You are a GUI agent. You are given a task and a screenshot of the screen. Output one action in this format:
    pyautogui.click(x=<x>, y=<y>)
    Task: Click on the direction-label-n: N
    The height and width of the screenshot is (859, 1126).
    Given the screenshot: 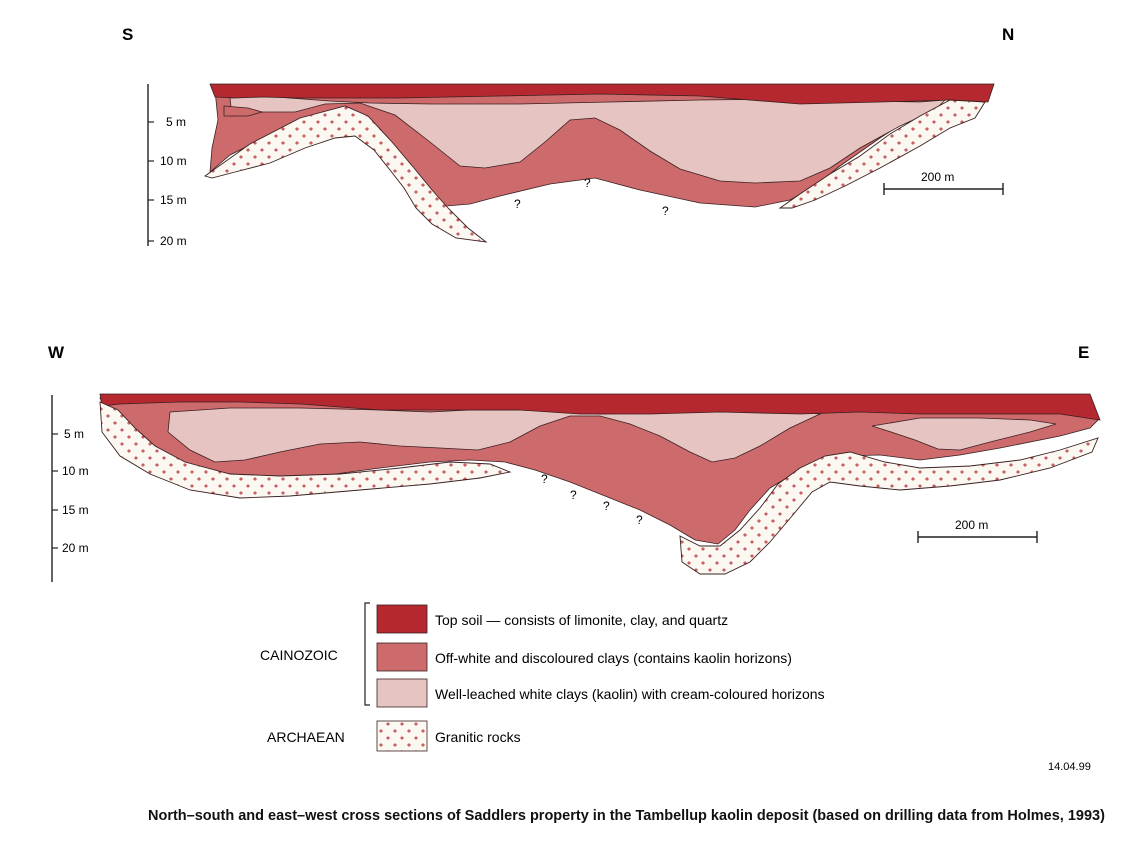 What is the action you would take?
    pyautogui.click(x=1008, y=34)
    